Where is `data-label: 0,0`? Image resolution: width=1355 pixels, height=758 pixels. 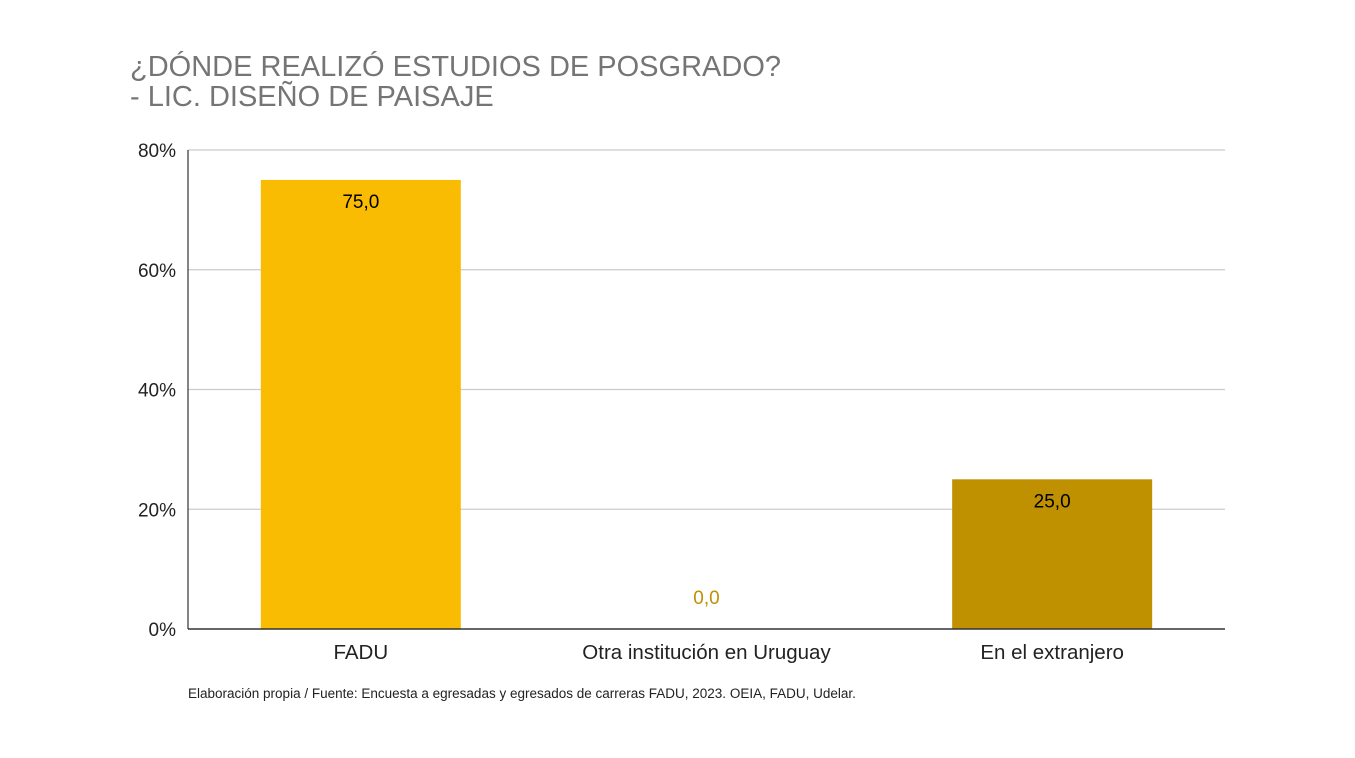
data-label: 0,0 is located at coordinates (706, 598).